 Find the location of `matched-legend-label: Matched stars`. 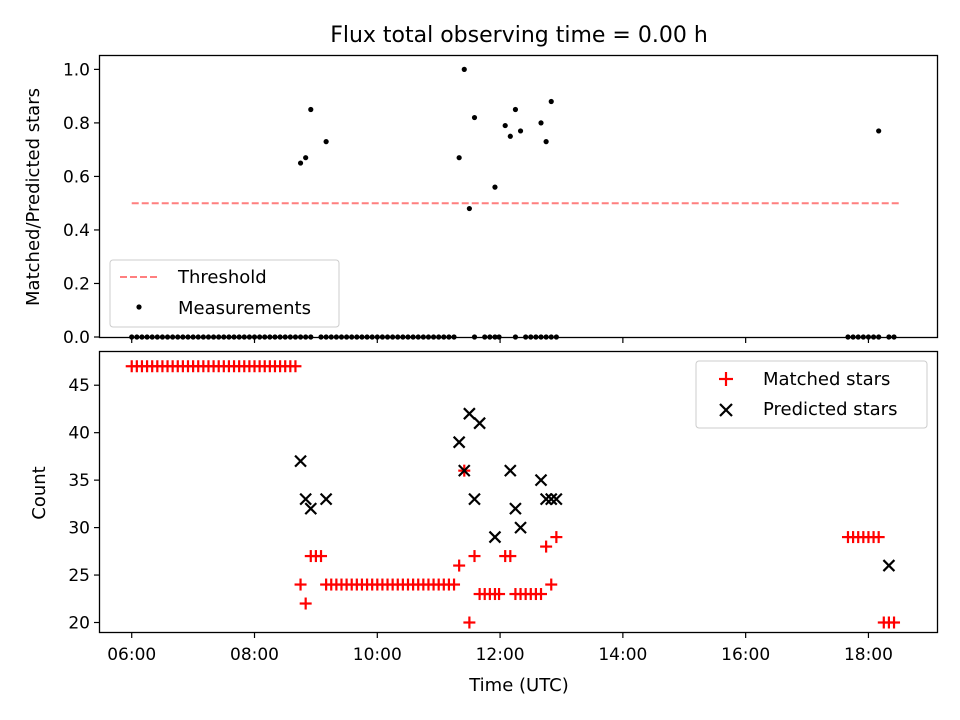

matched-legend-label: Matched stars is located at coordinates (826, 379).